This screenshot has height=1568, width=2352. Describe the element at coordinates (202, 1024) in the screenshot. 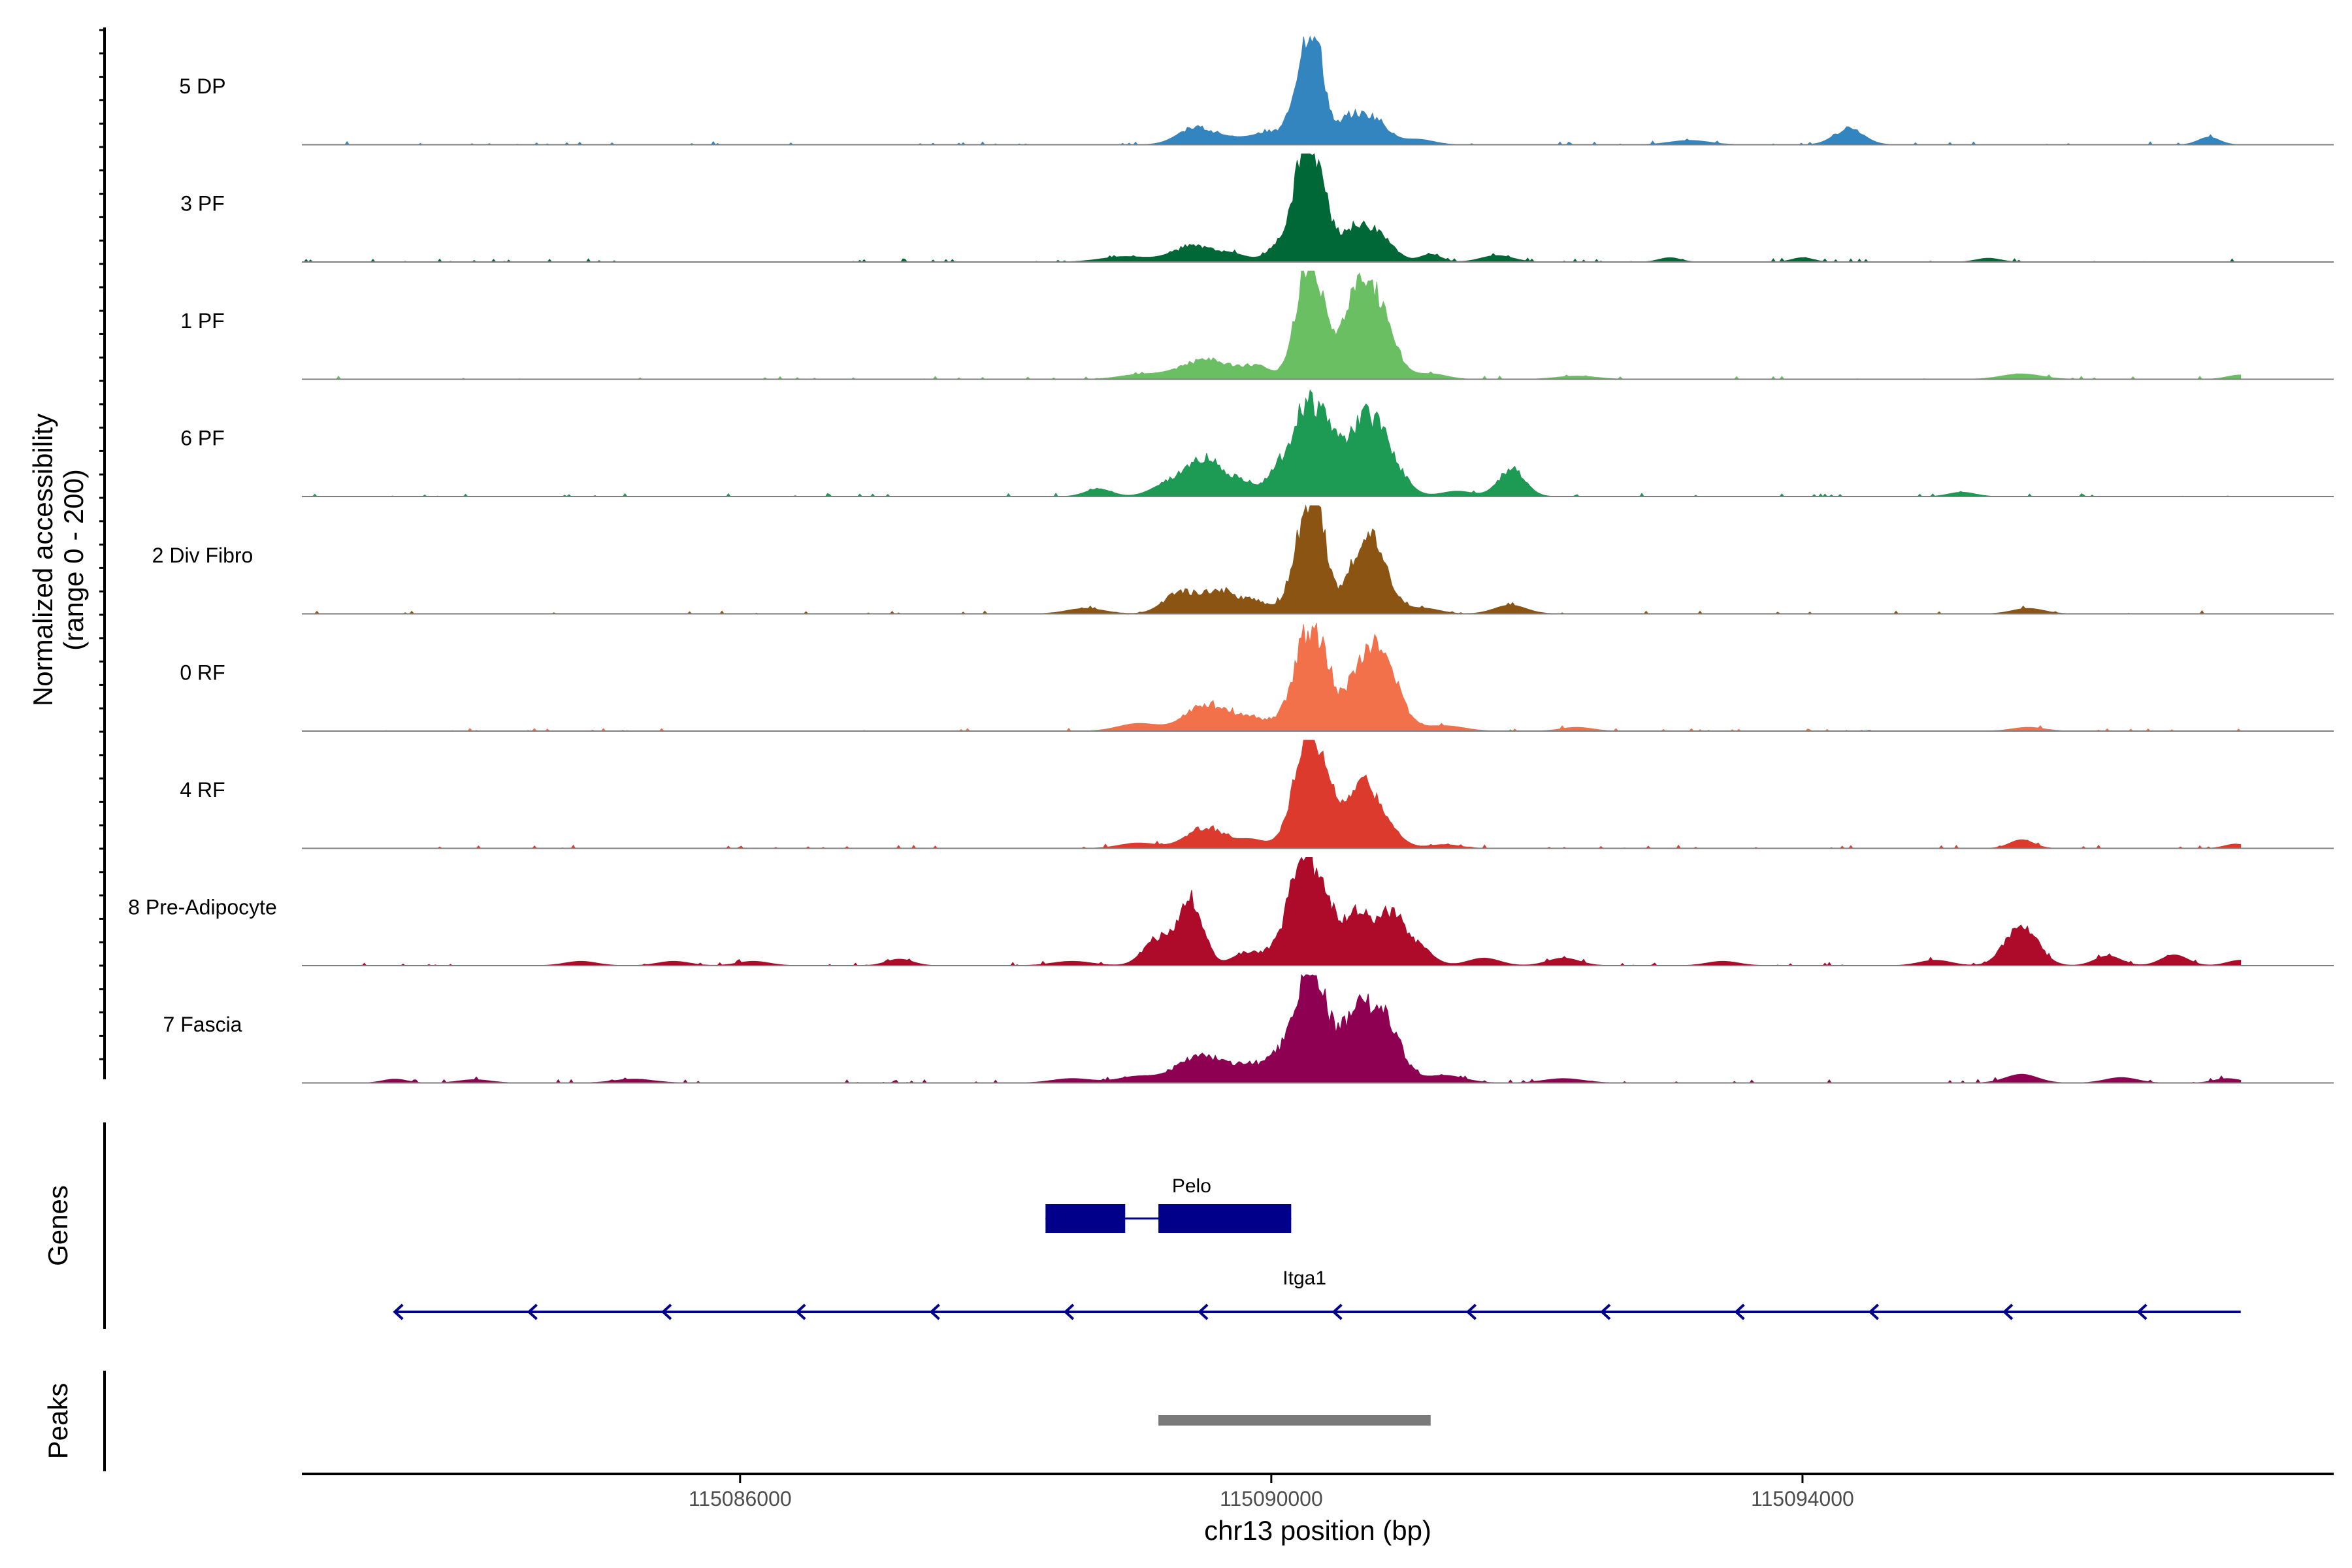

I see `track-label-8: 7 Fascia` at that location.